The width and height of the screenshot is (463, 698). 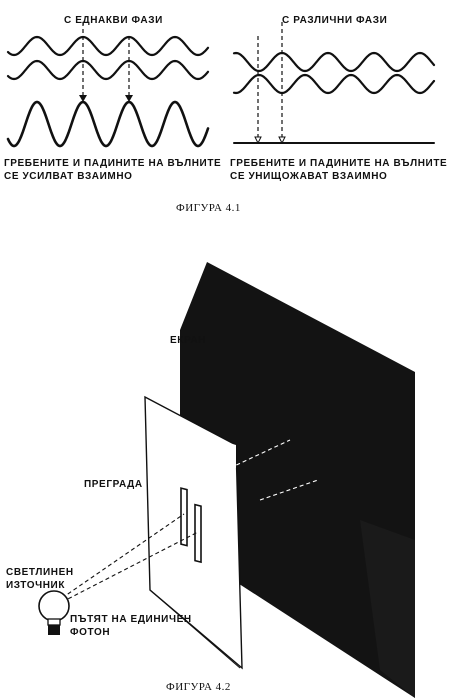 What do you see at coordinates (387, 609) in the screenshot?
I see `screen-lower-shadow` at bounding box center [387, 609].